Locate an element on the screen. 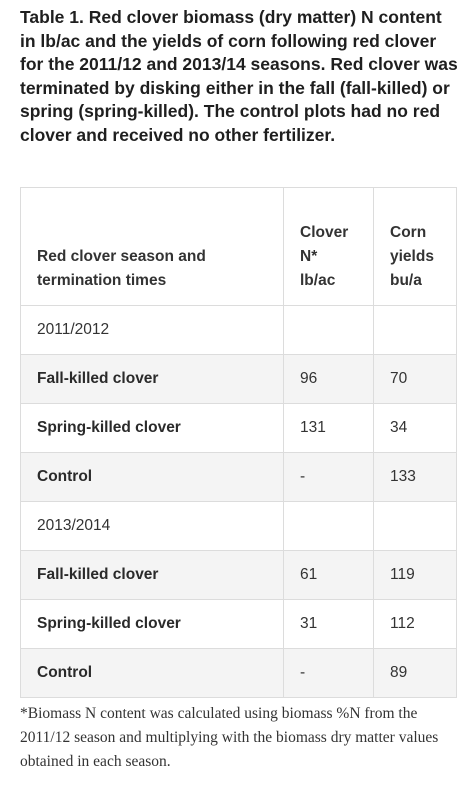 The width and height of the screenshot is (472, 787). table-cell: 61 is located at coordinates (328, 575).